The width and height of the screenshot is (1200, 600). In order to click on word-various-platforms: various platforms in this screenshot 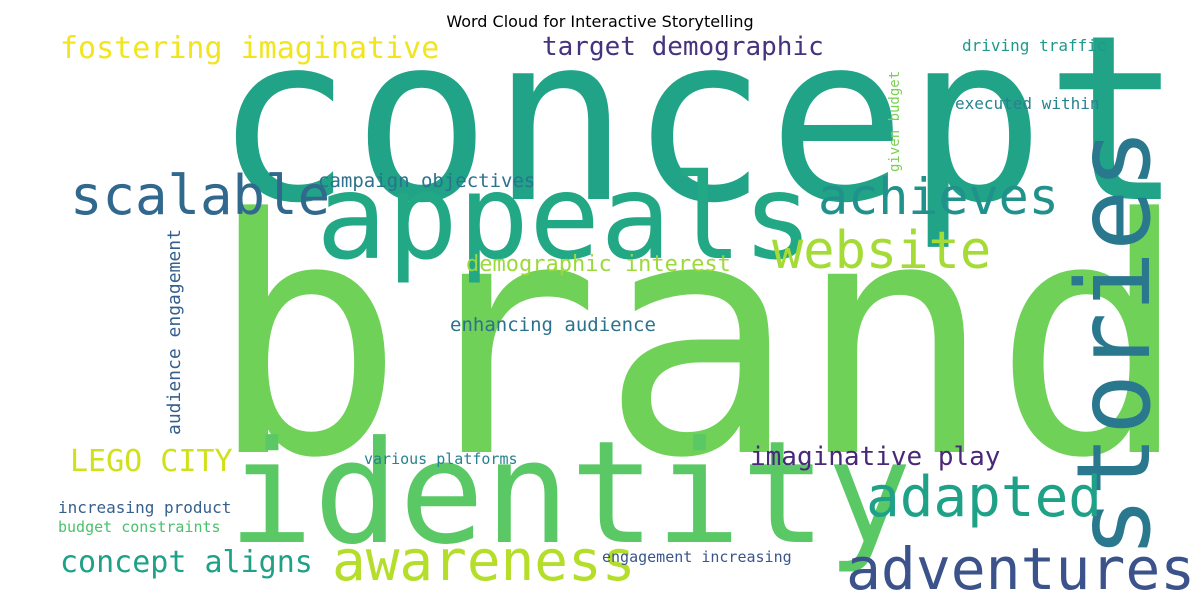, I will do `click(441, 459)`.